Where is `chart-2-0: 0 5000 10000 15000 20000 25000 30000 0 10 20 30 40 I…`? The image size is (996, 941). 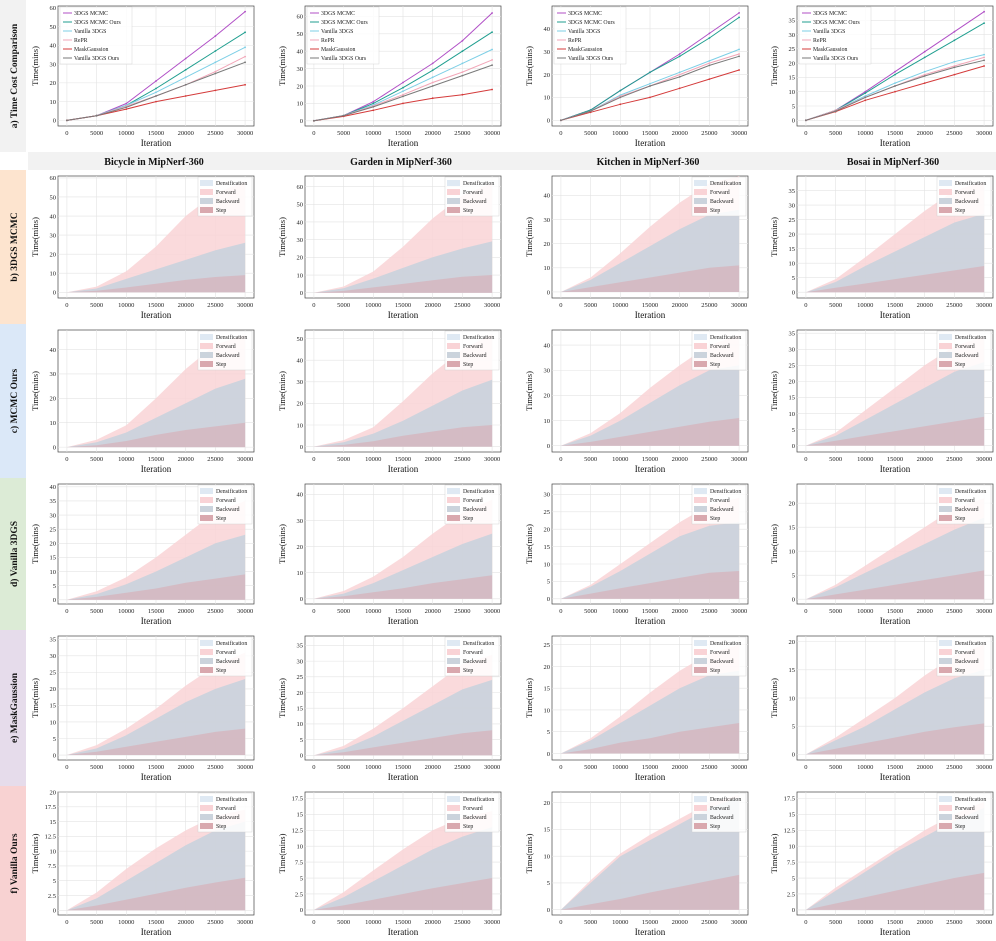
chart-2-0: 0 5000 10000 15000 20000 25000 30000 0 10 20 30 40 I… is located at coordinates (142, 401).